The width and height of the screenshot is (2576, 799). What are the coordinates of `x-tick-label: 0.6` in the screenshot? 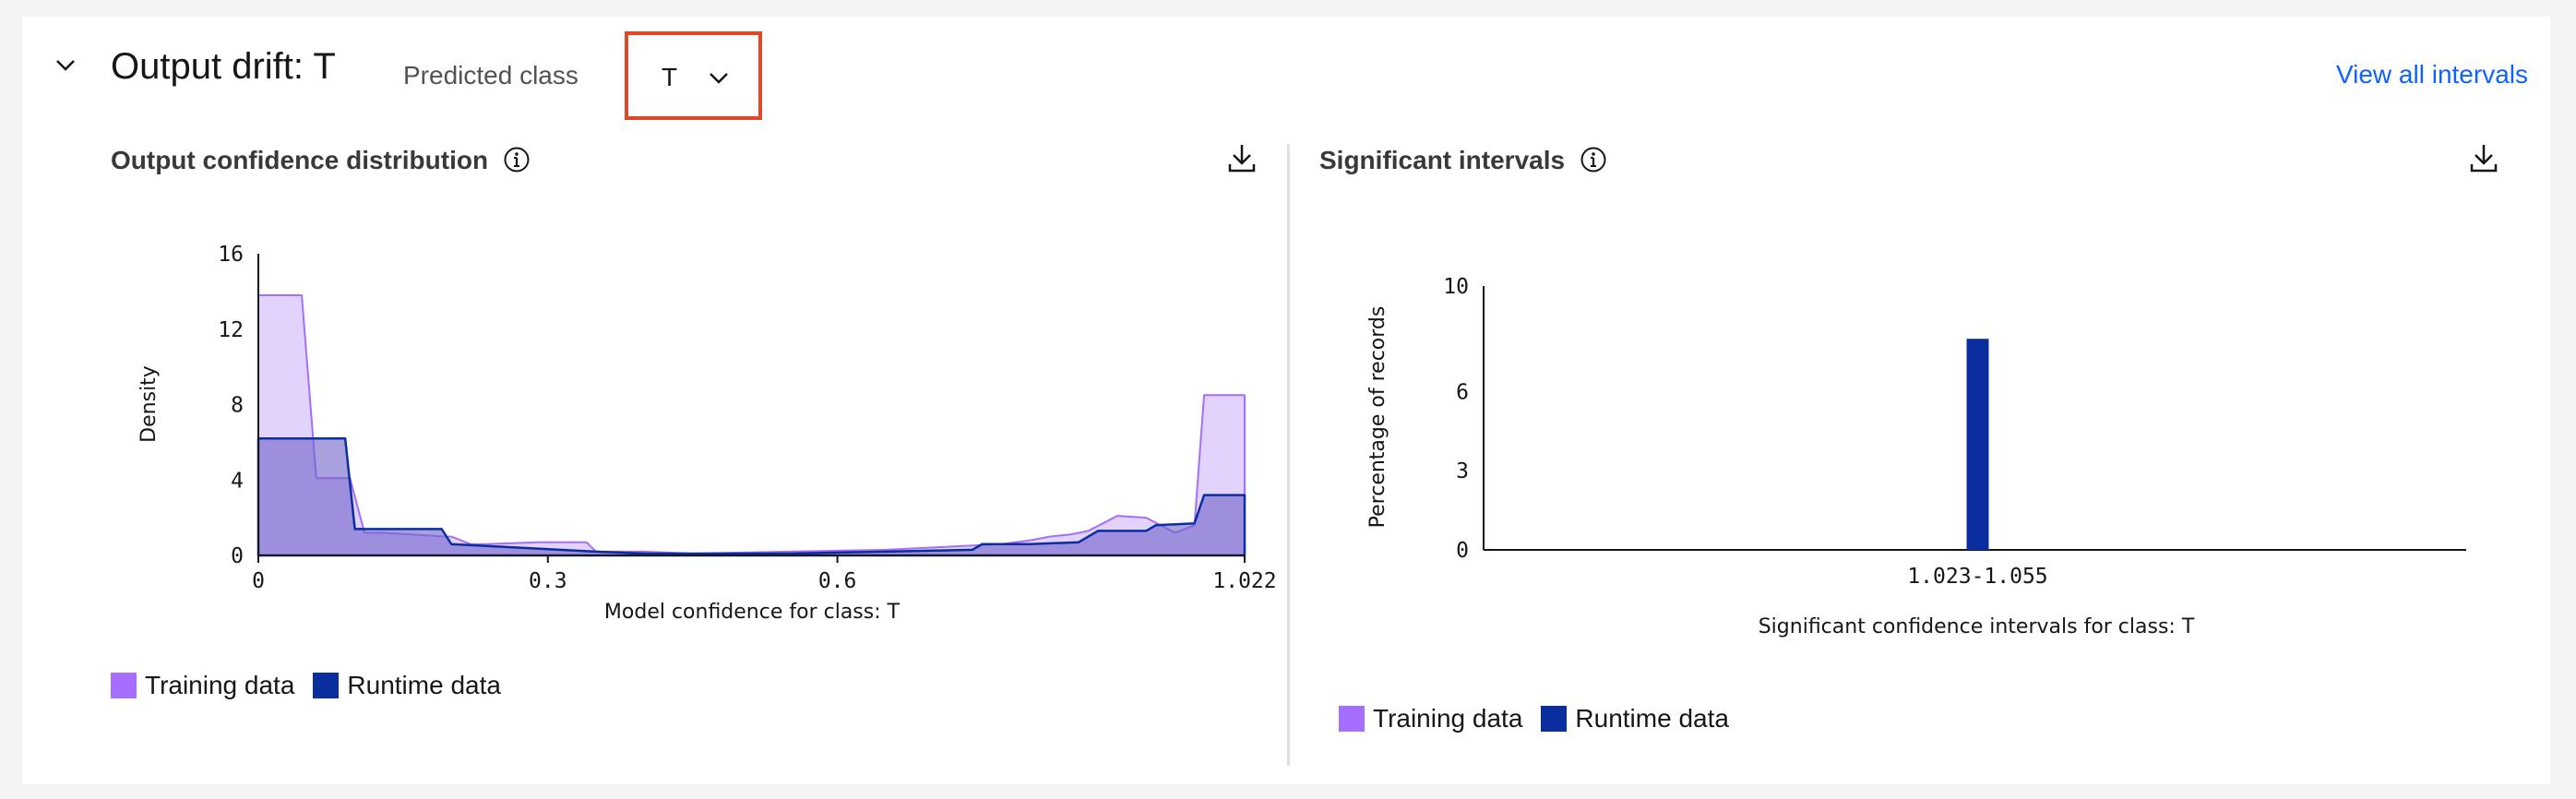 It's located at (837, 581).